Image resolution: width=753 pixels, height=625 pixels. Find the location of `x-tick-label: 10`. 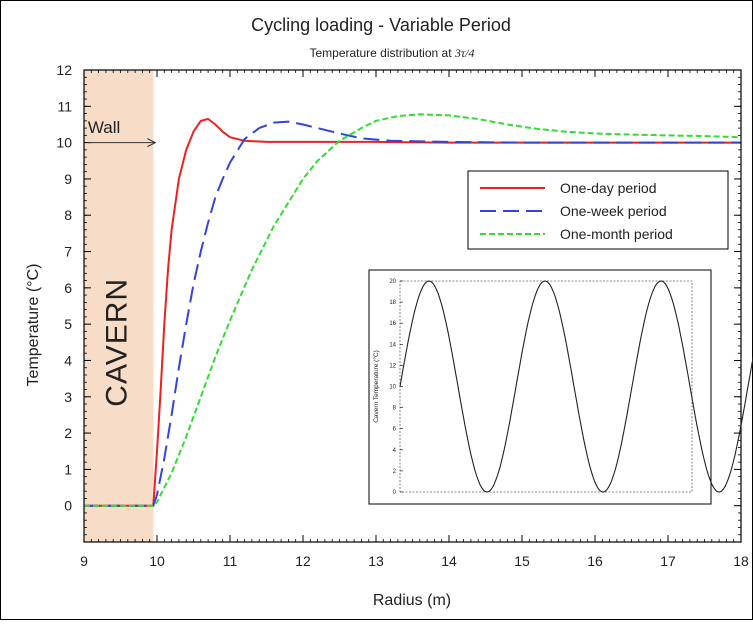

x-tick-label: 10 is located at coordinates (157, 561).